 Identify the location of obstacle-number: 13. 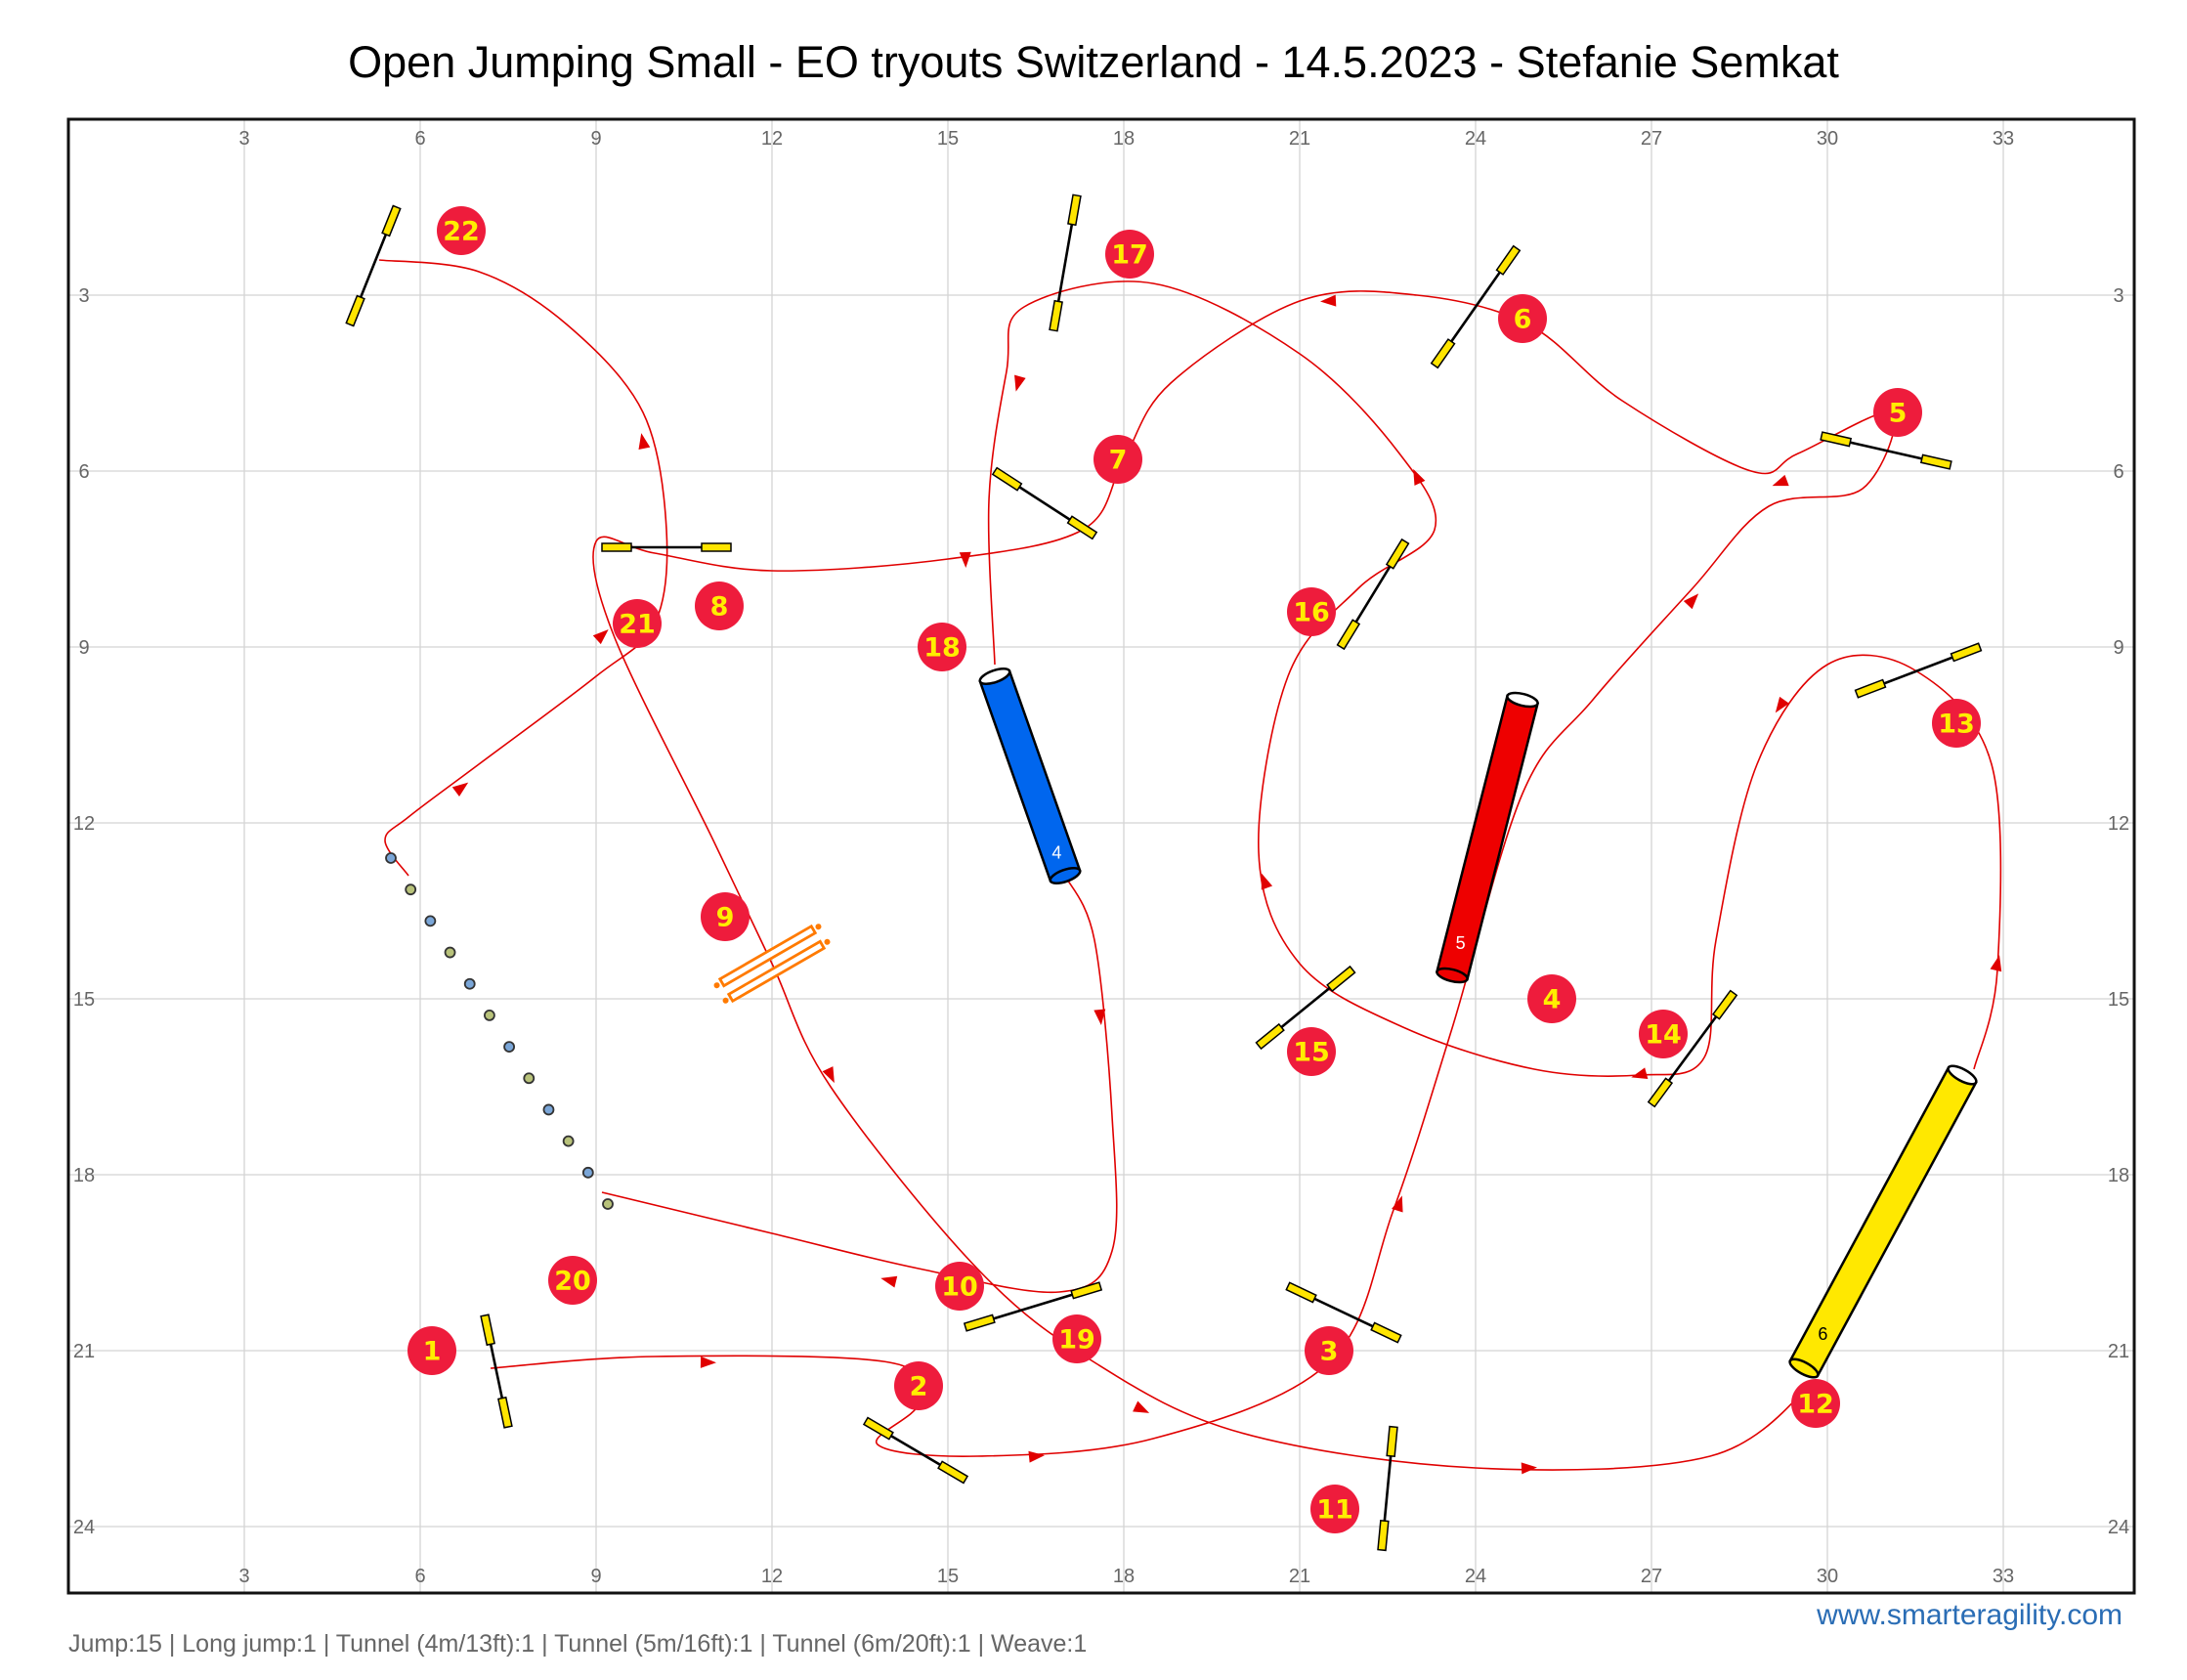
(1956, 723).